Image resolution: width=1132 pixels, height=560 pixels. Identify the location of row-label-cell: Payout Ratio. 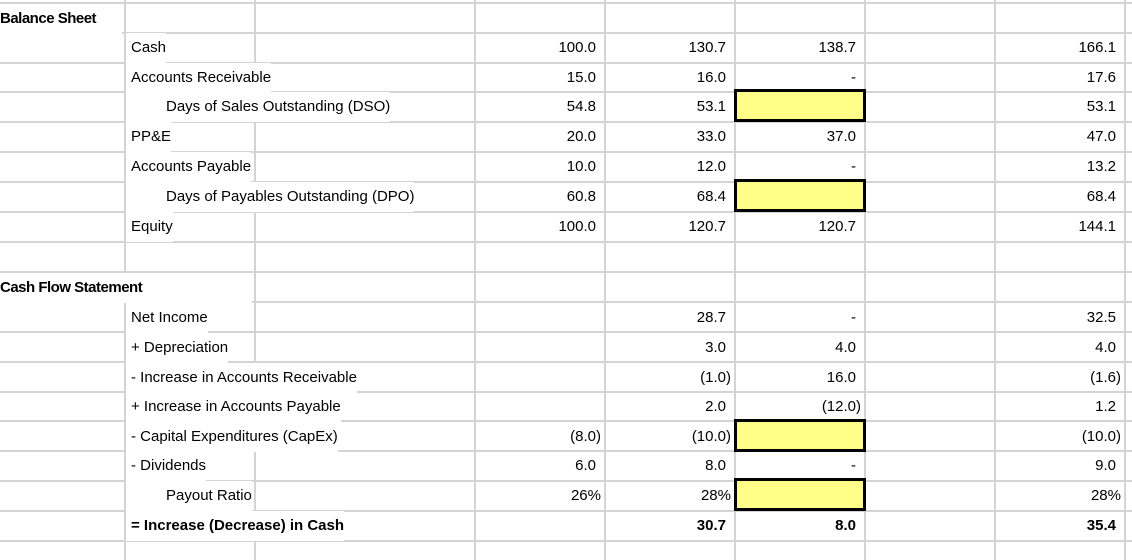
(189, 496).